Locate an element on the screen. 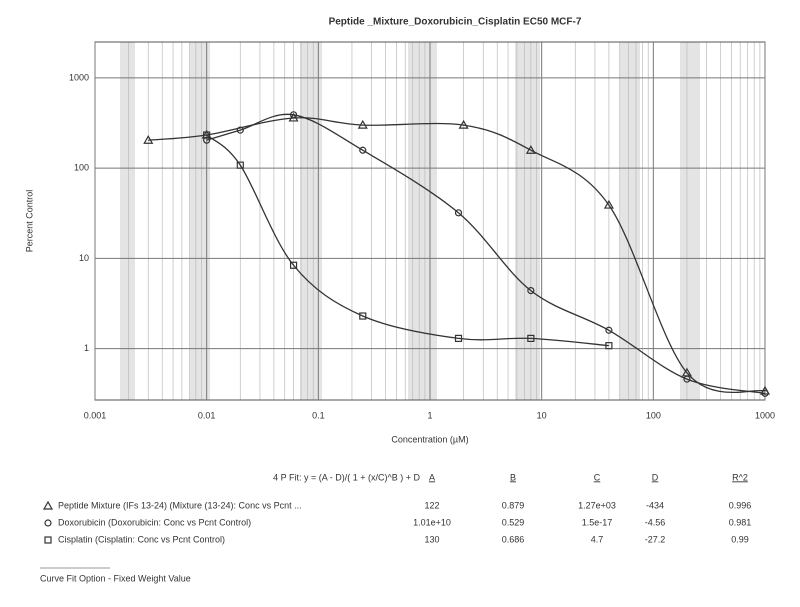 The image size is (800, 607). table-header: C is located at coordinates (597, 477).